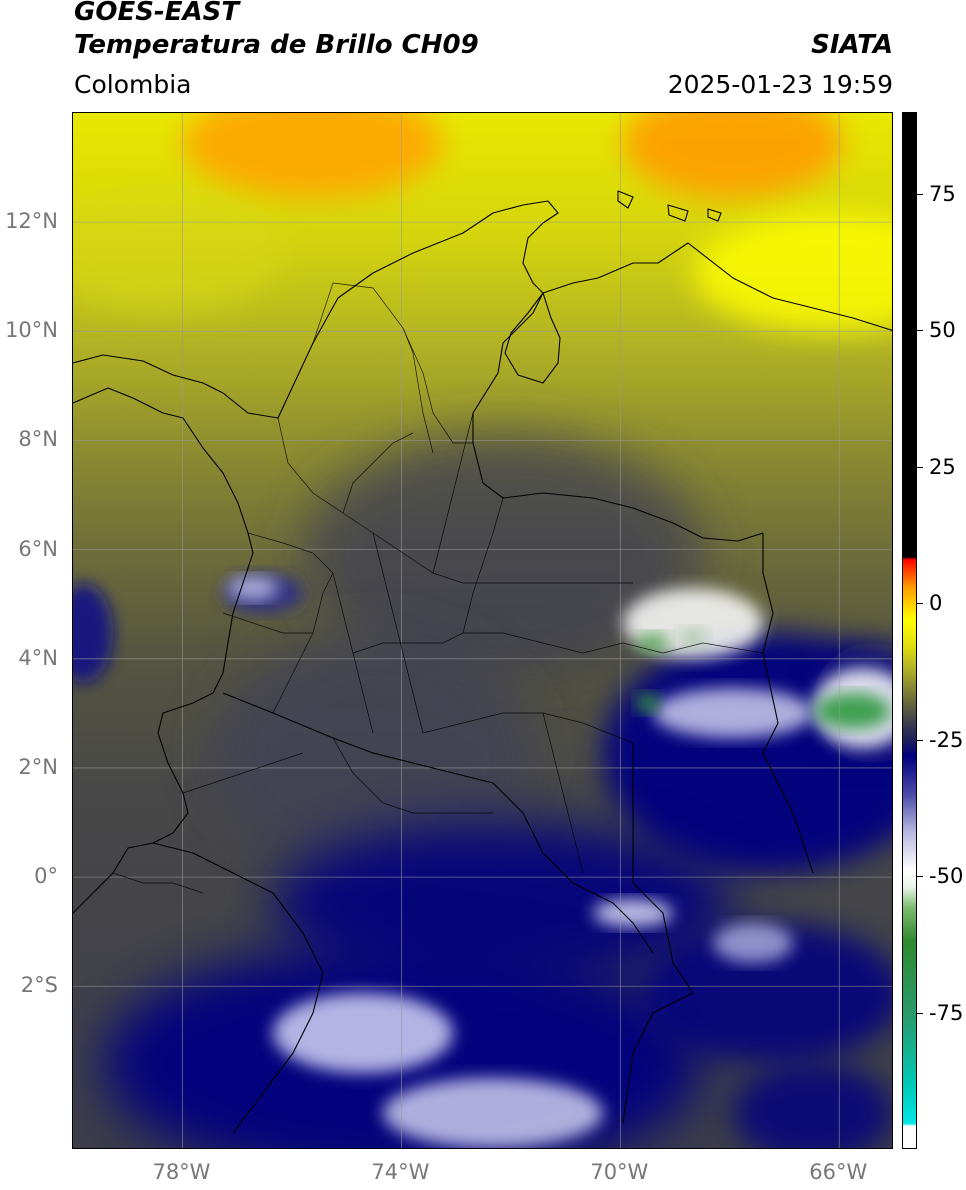 This screenshot has width=966, height=1190. I want to click on lat-tick-label: 8°N, so click(38, 439).